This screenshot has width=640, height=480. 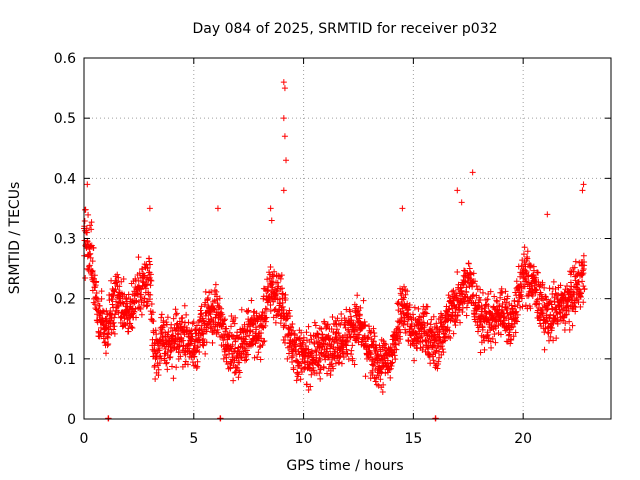 What do you see at coordinates (304, 439) in the screenshot?
I see `x-tick-label: 10` at bounding box center [304, 439].